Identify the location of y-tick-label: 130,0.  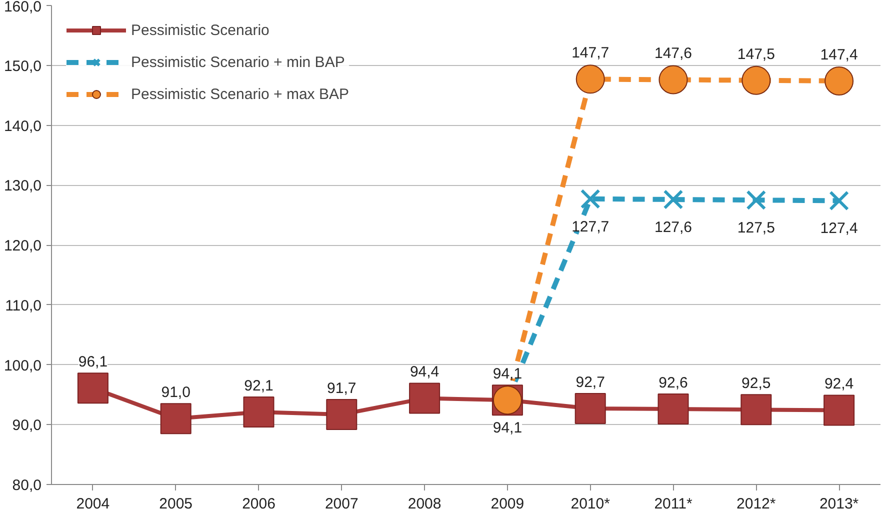
(23, 186).